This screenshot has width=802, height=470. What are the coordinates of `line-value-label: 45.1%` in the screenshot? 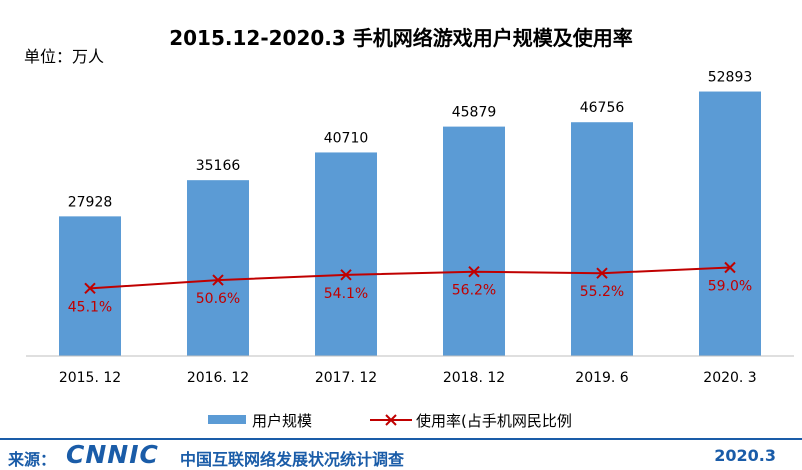 It's located at (90, 307).